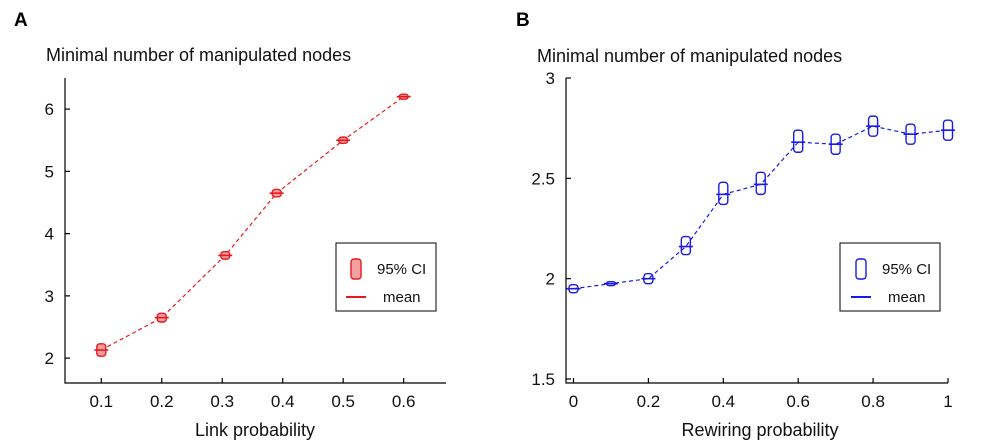 This screenshot has height=444, width=997. Describe the element at coordinates (21, 20) in the screenshot. I see `panel-a-letter: A` at that location.